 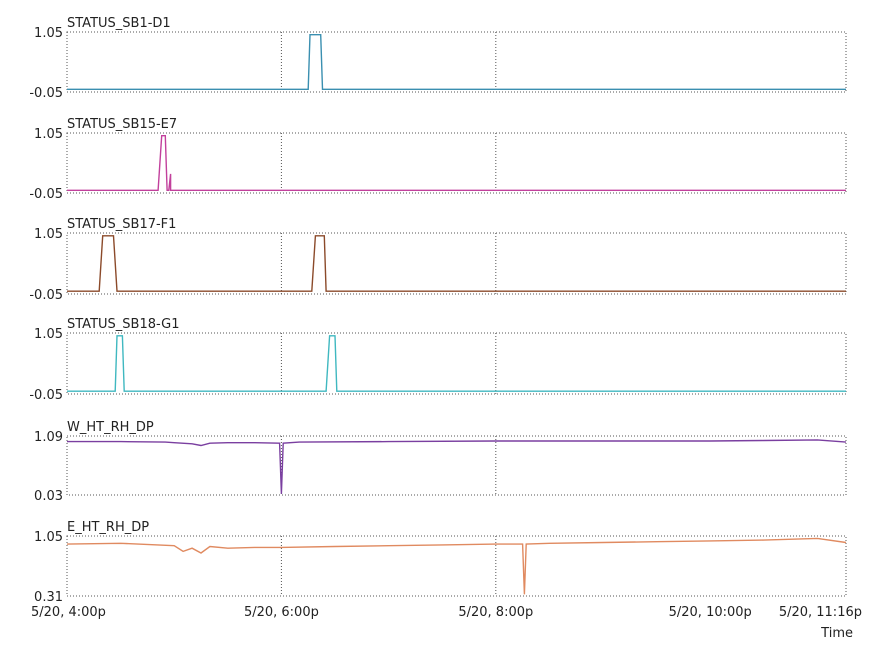 I want to click on panel-frame-status-sb17-f1, so click(x=456, y=263).